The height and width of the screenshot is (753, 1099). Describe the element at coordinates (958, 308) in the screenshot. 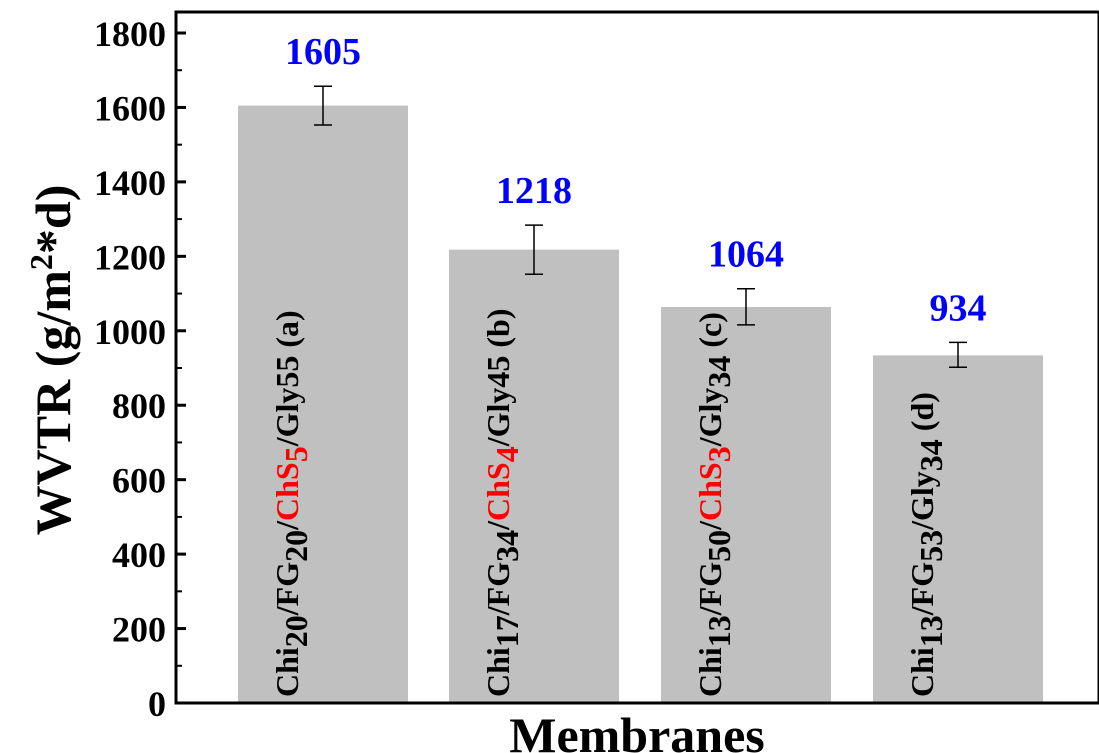

I see `value-label-4: 934` at that location.